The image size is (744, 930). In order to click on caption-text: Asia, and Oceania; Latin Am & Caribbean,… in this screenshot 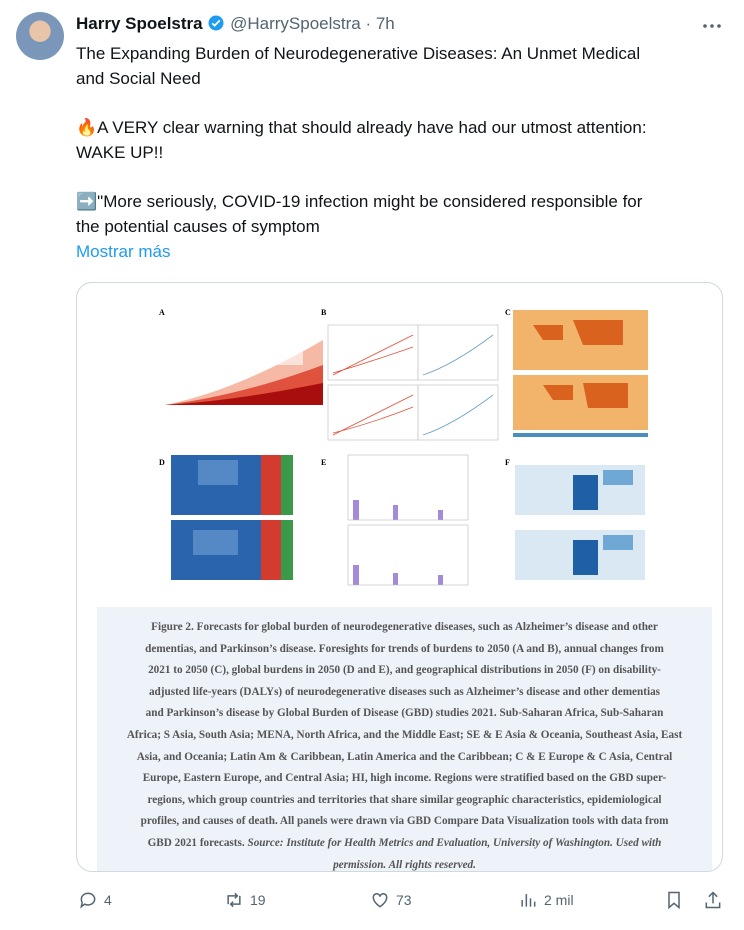, I will do `click(404, 756)`.